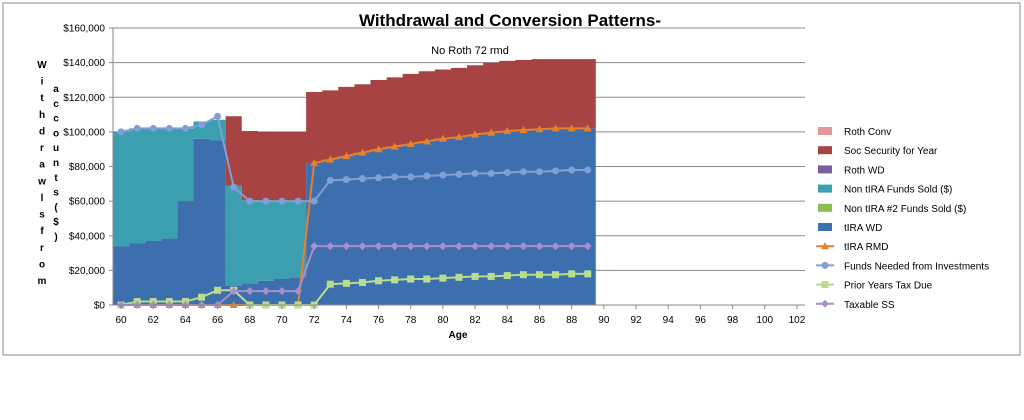  Describe the element at coordinates (42, 215) in the screenshot. I see `y-label-left-letter: s` at that location.